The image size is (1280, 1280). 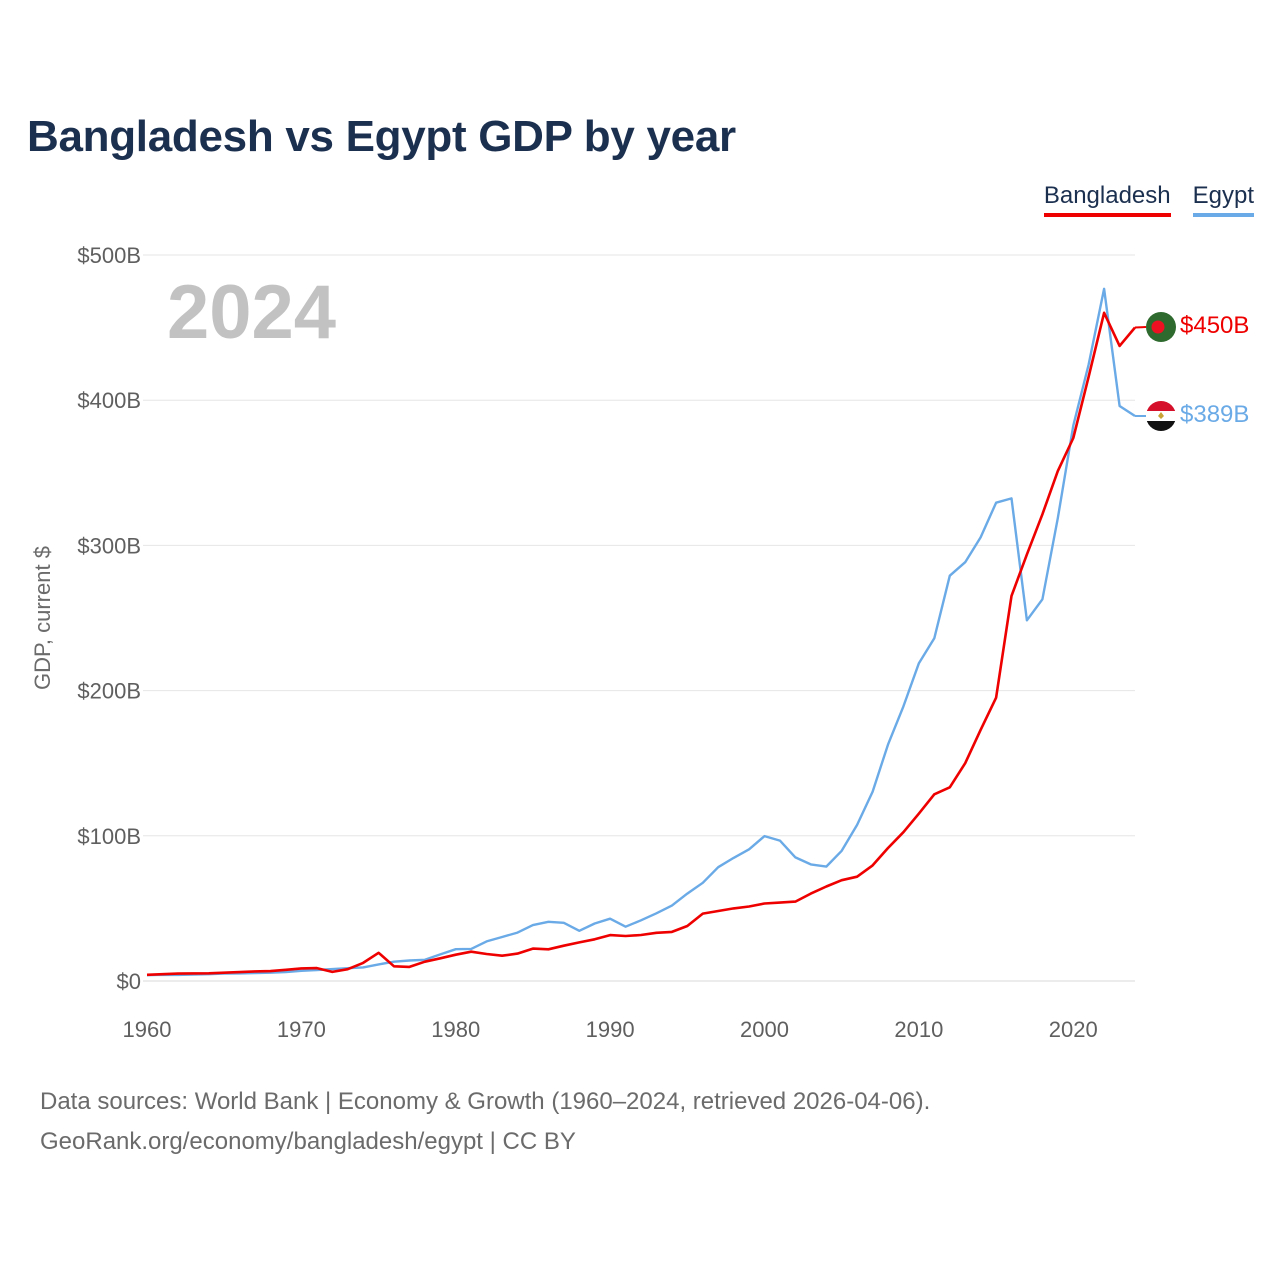 I want to click on legend-item-bangladesh: Bangladesh, so click(x=1107, y=199).